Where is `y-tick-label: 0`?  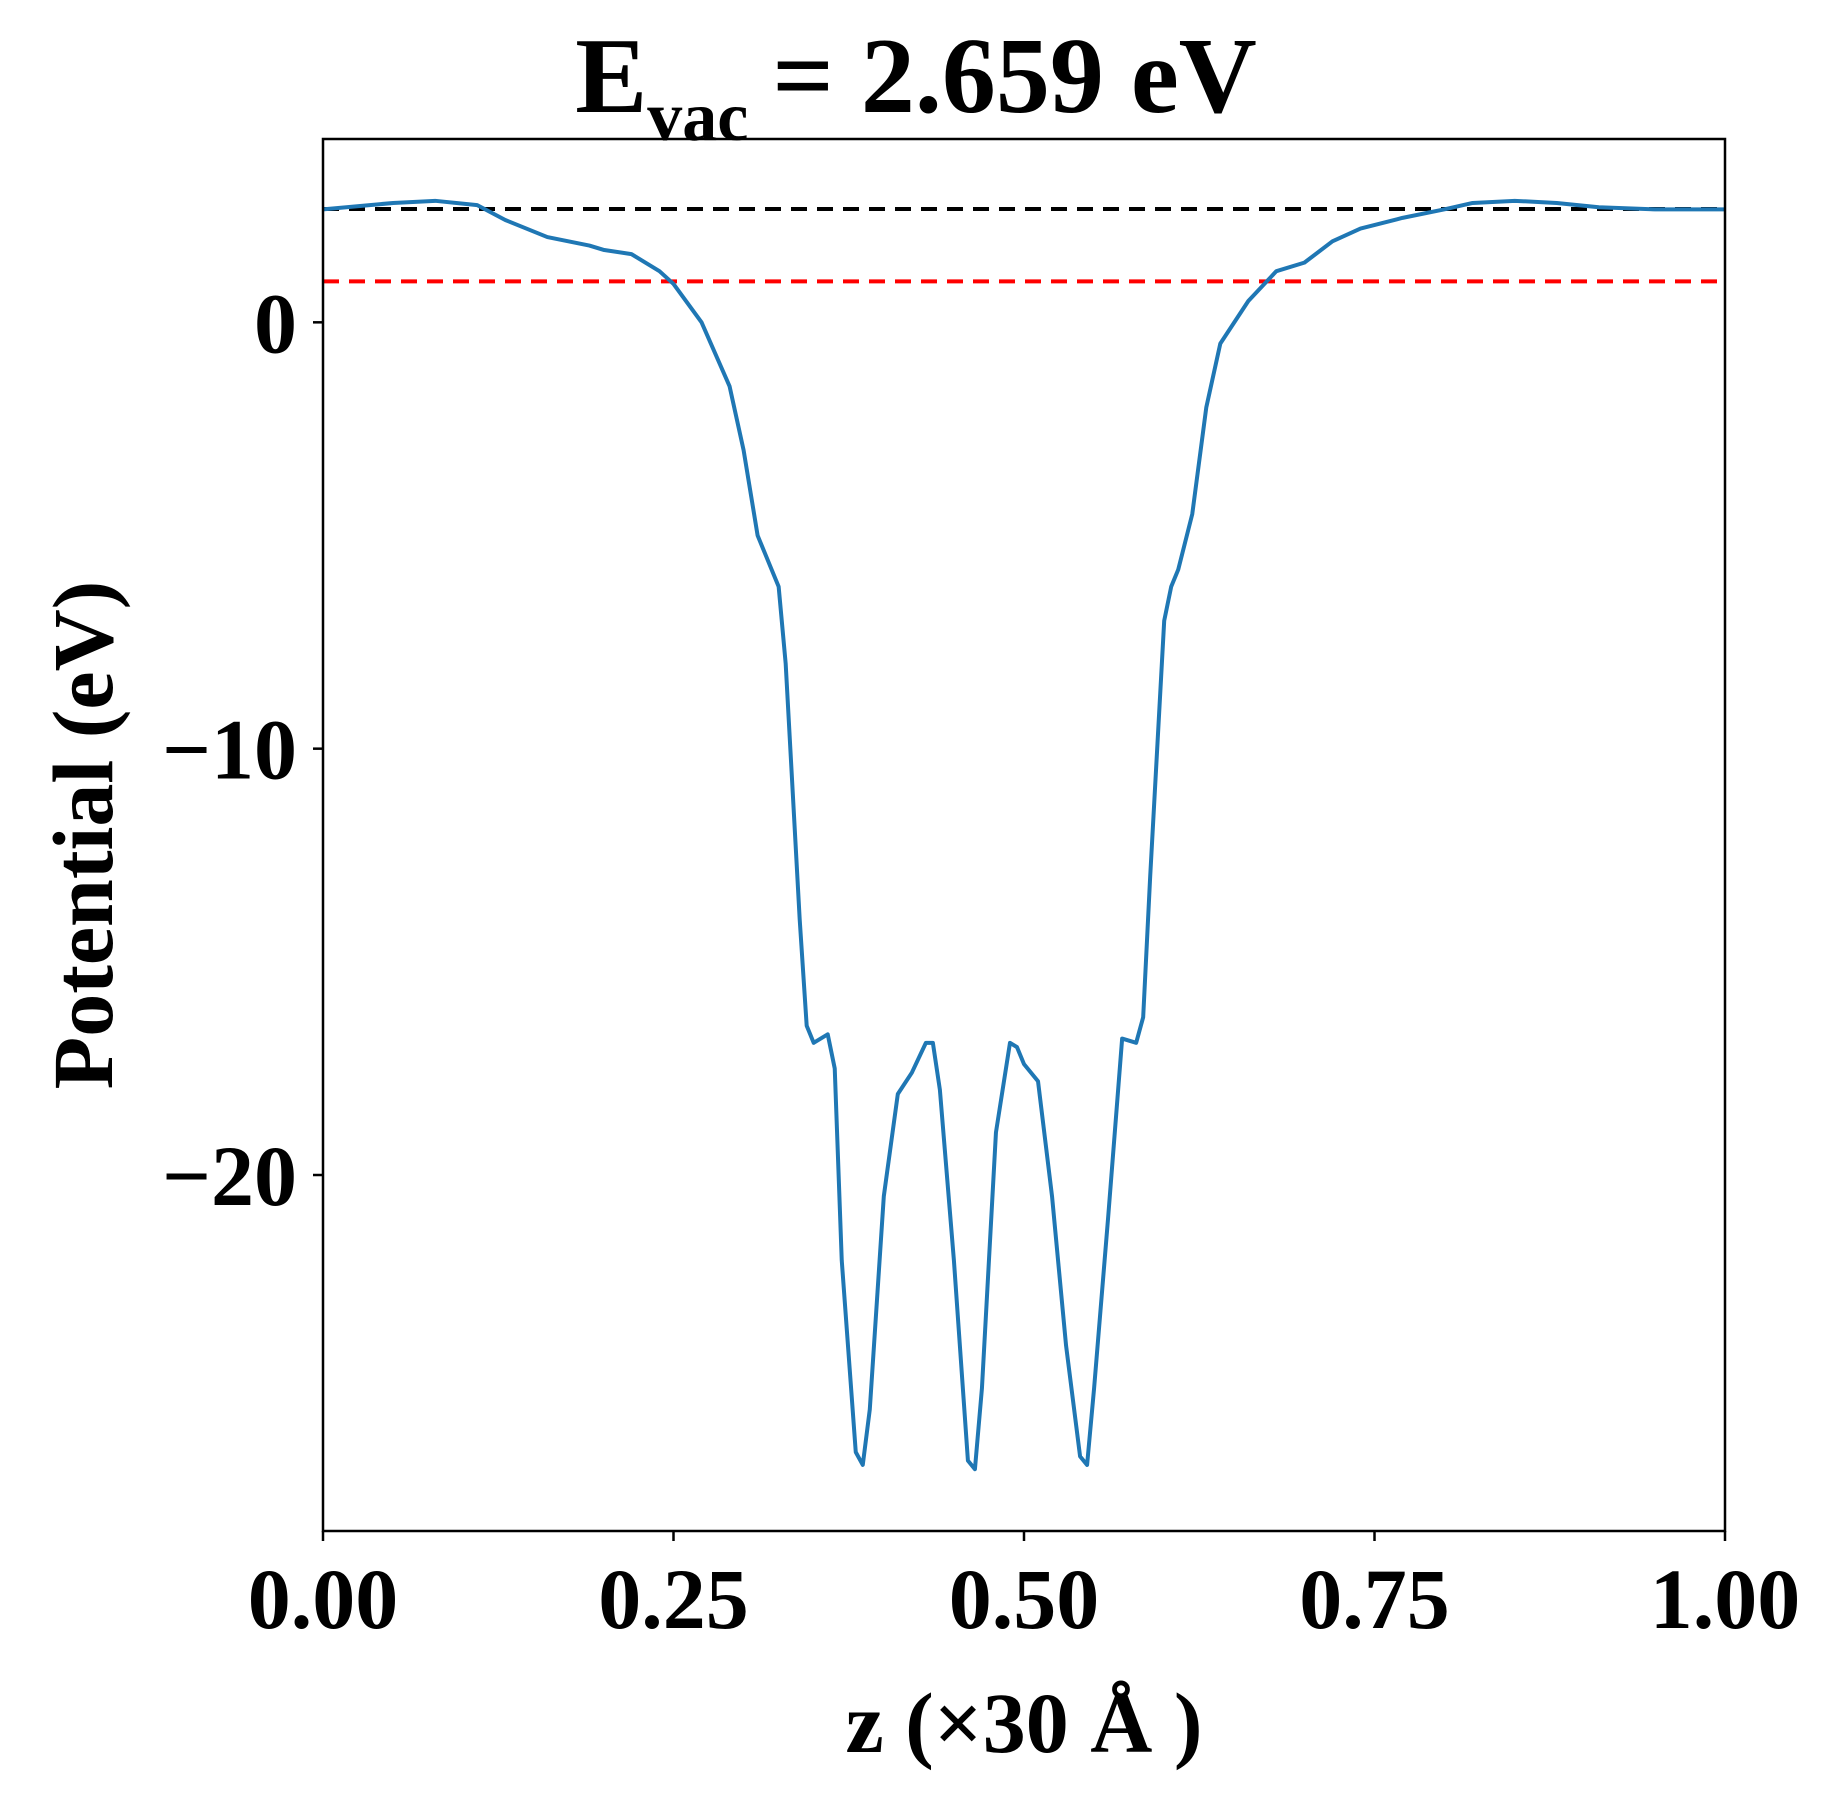
y-tick-label: 0 is located at coordinates (275, 323).